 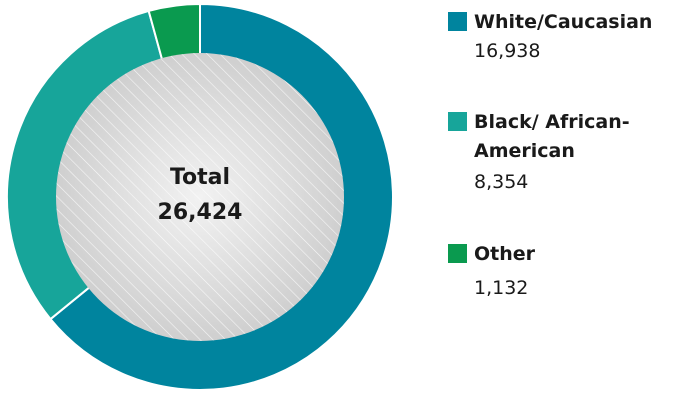 I want to click on legend-value-black-african-american: 8,354, so click(x=501, y=182).